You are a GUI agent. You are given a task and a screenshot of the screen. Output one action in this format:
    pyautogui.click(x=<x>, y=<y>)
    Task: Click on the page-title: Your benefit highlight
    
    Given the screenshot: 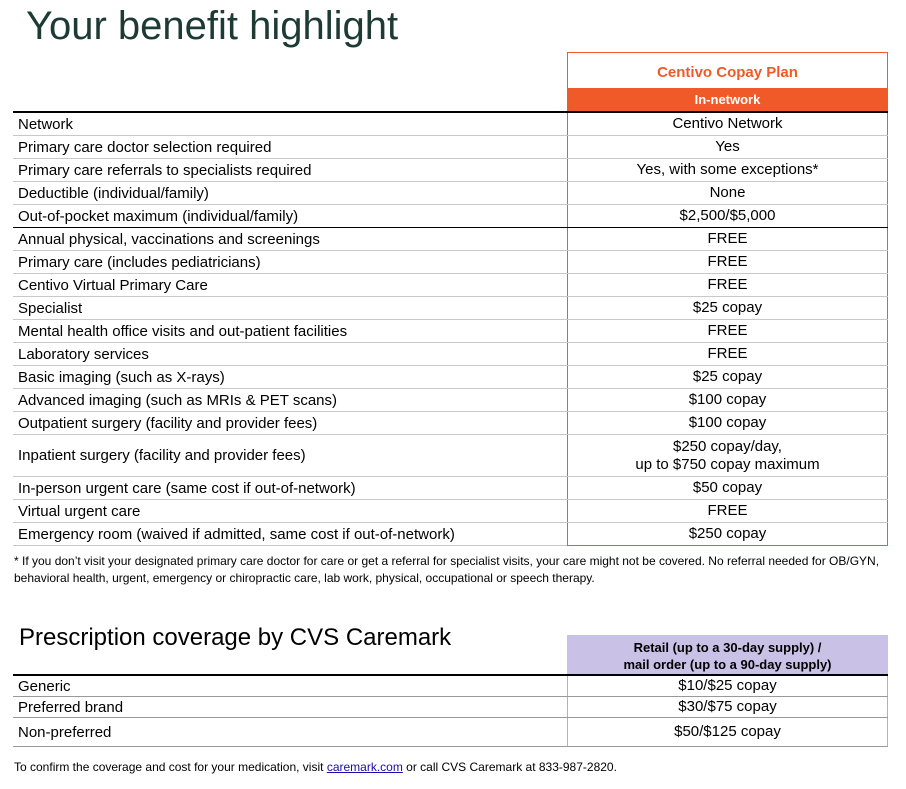 What is the action you would take?
    pyautogui.click(x=212, y=26)
    